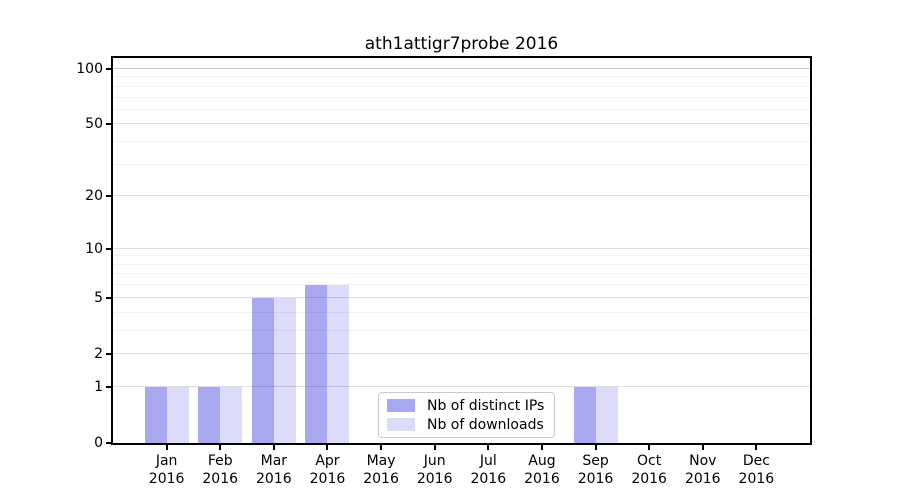 The image size is (900, 500). I want to click on x-tick-label: Mar 2016, so click(274, 470).